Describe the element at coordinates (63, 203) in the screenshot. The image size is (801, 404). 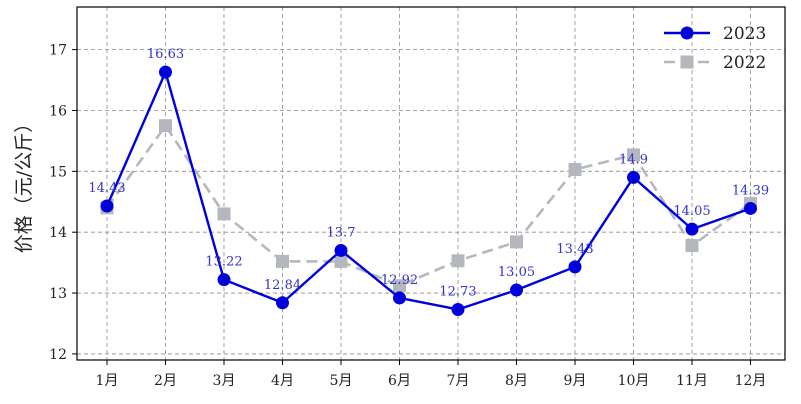
I see `y-axis-ticks: 12 13 14 15 16 17` at that location.